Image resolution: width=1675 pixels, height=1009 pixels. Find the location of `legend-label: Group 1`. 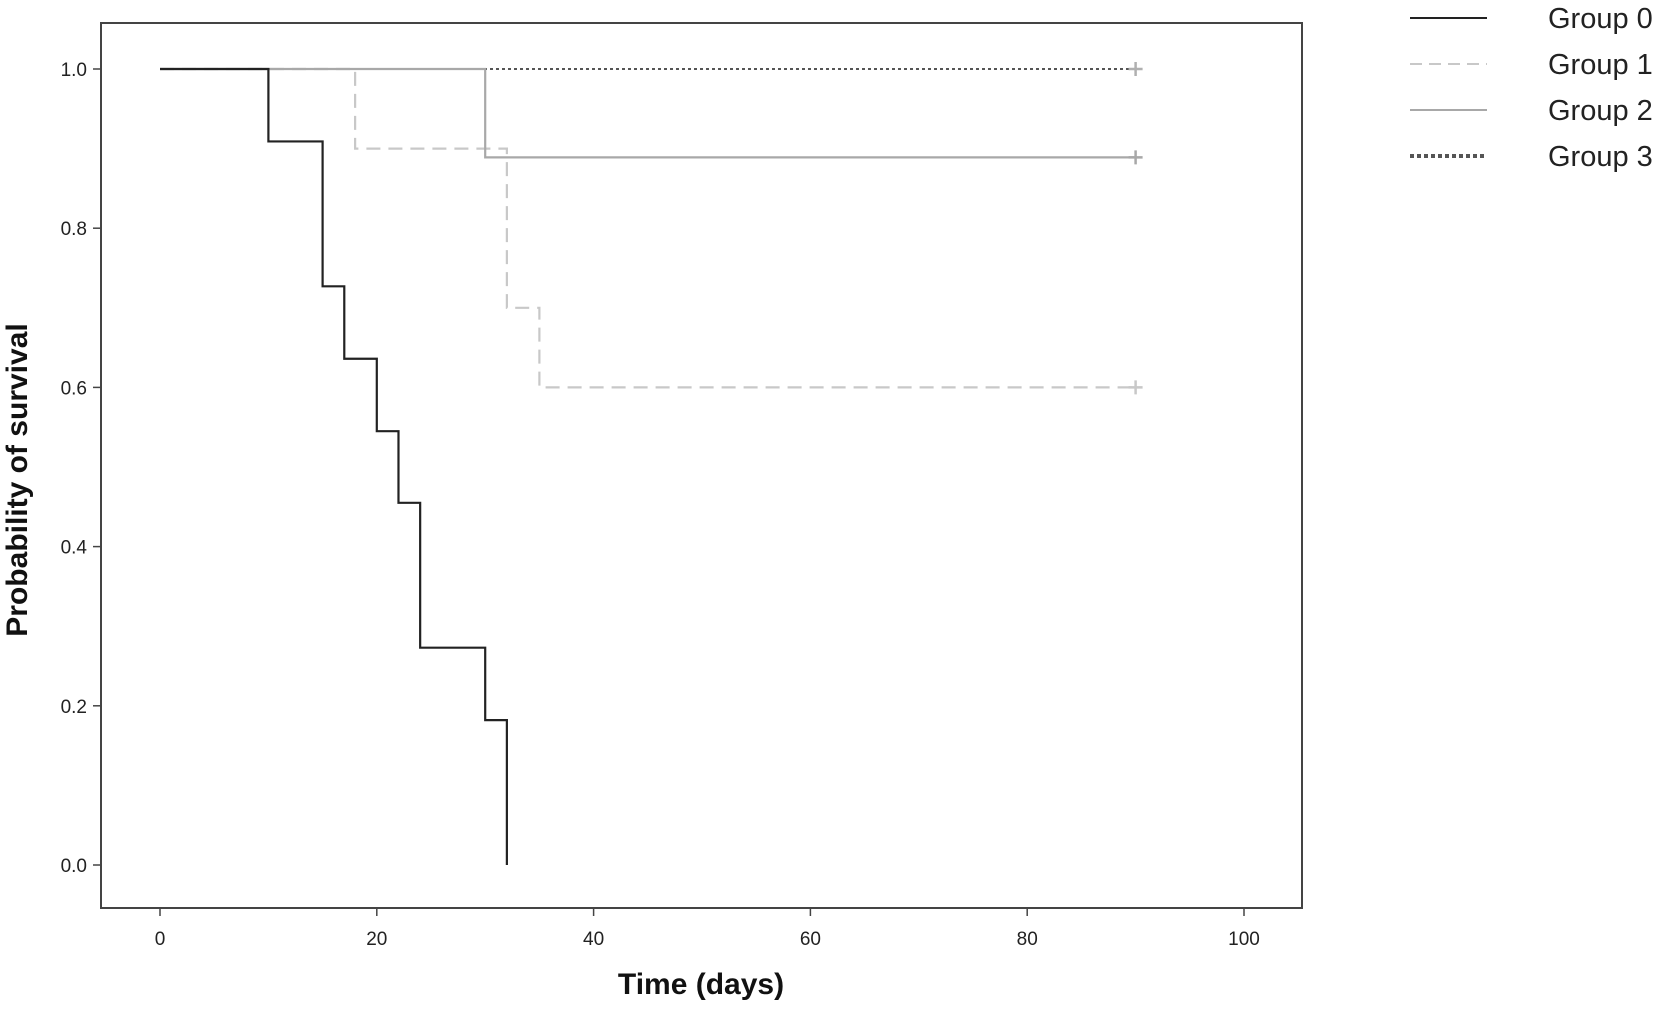

legend-label: Group 1 is located at coordinates (1600, 65).